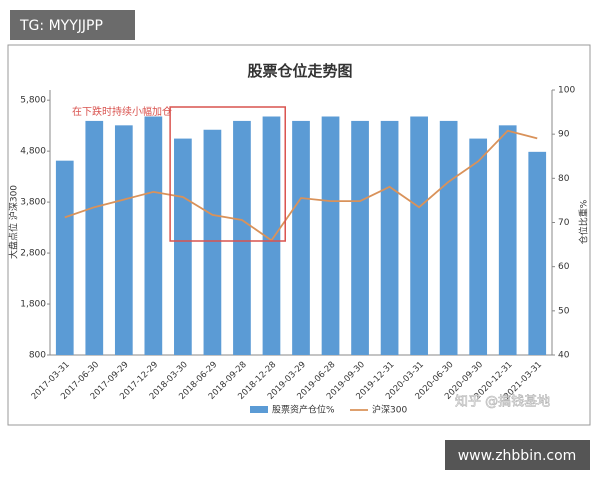 This screenshot has width=600, height=480. I want to click on y2-tick-label: 40, so click(564, 356).